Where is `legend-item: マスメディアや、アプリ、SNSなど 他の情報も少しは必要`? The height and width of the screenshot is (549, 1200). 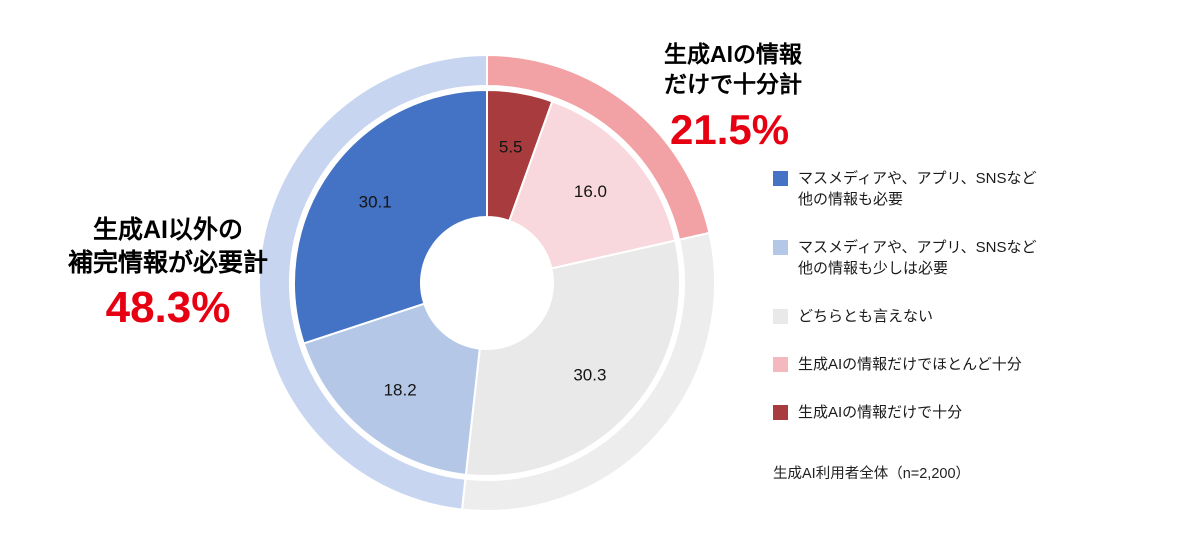
legend-item: マスメディアや、アプリ、SNSなど 他の情報も少しは必要 is located at coordinates (973, 258).